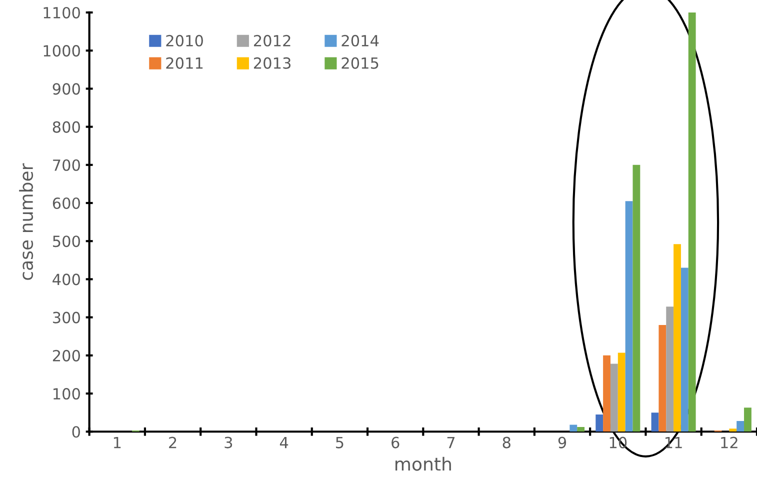  Describe the element at coordinates (172, 442) in the screenshot. I see `x-tick-label: 2` at that location.